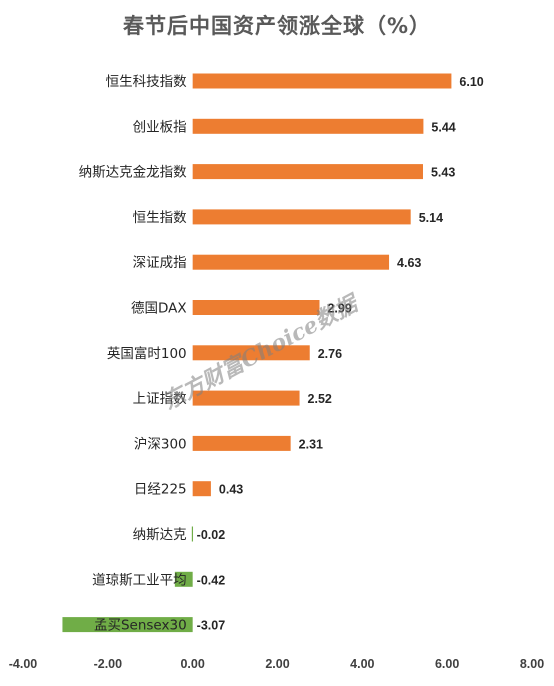  I want to click on category-label-0: 恒生科技指数, so click(146, 82).